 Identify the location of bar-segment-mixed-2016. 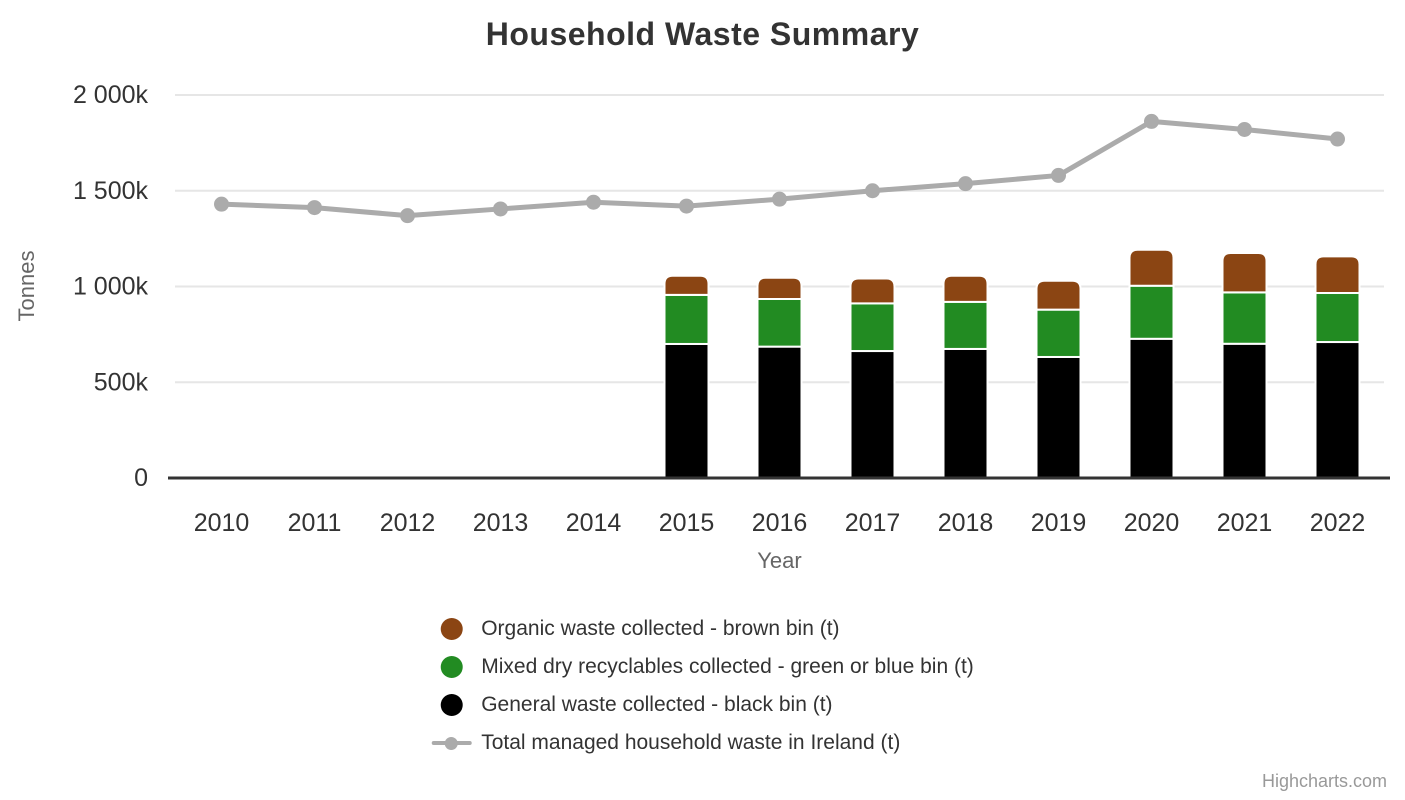
(779, 322).